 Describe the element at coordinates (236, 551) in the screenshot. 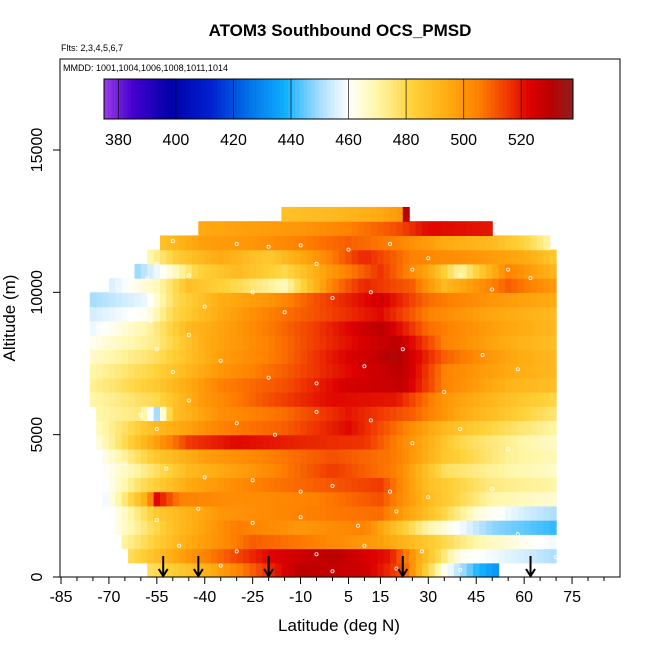

I see `sample-point` at that location.